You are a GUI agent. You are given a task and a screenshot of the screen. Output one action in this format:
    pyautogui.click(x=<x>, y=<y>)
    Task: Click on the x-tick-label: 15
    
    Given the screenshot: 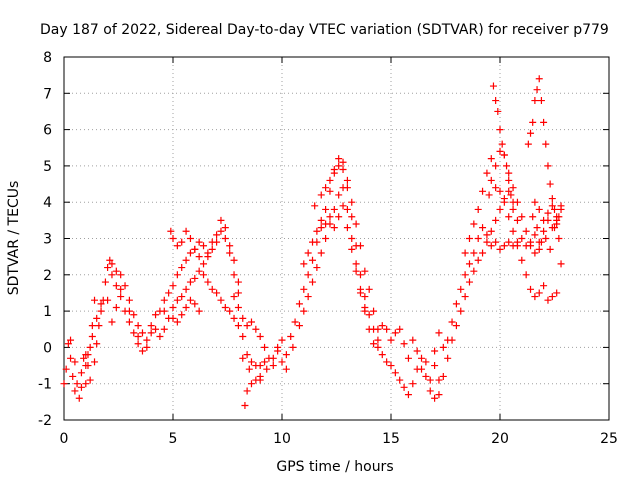 What is the action you would take?
    pyautogui.click(x=391, y=439)
    